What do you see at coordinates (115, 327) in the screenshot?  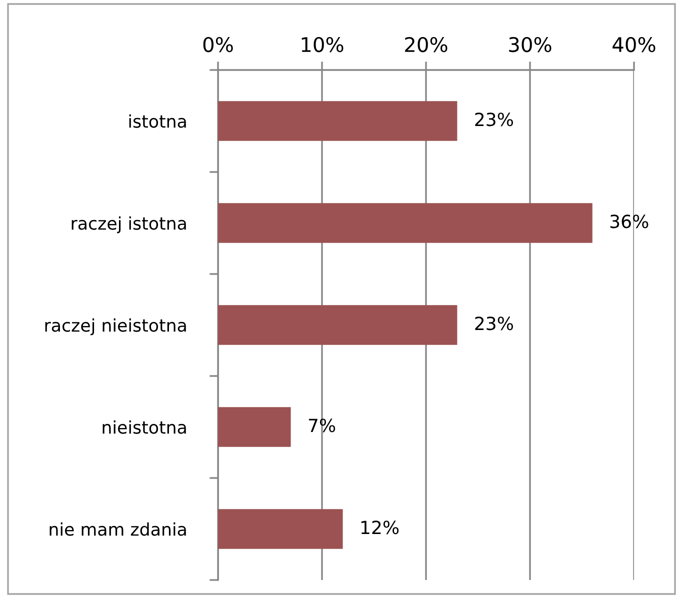 I see `y-tick-label: raczej nieistotna` at bounding box center [115, 327].